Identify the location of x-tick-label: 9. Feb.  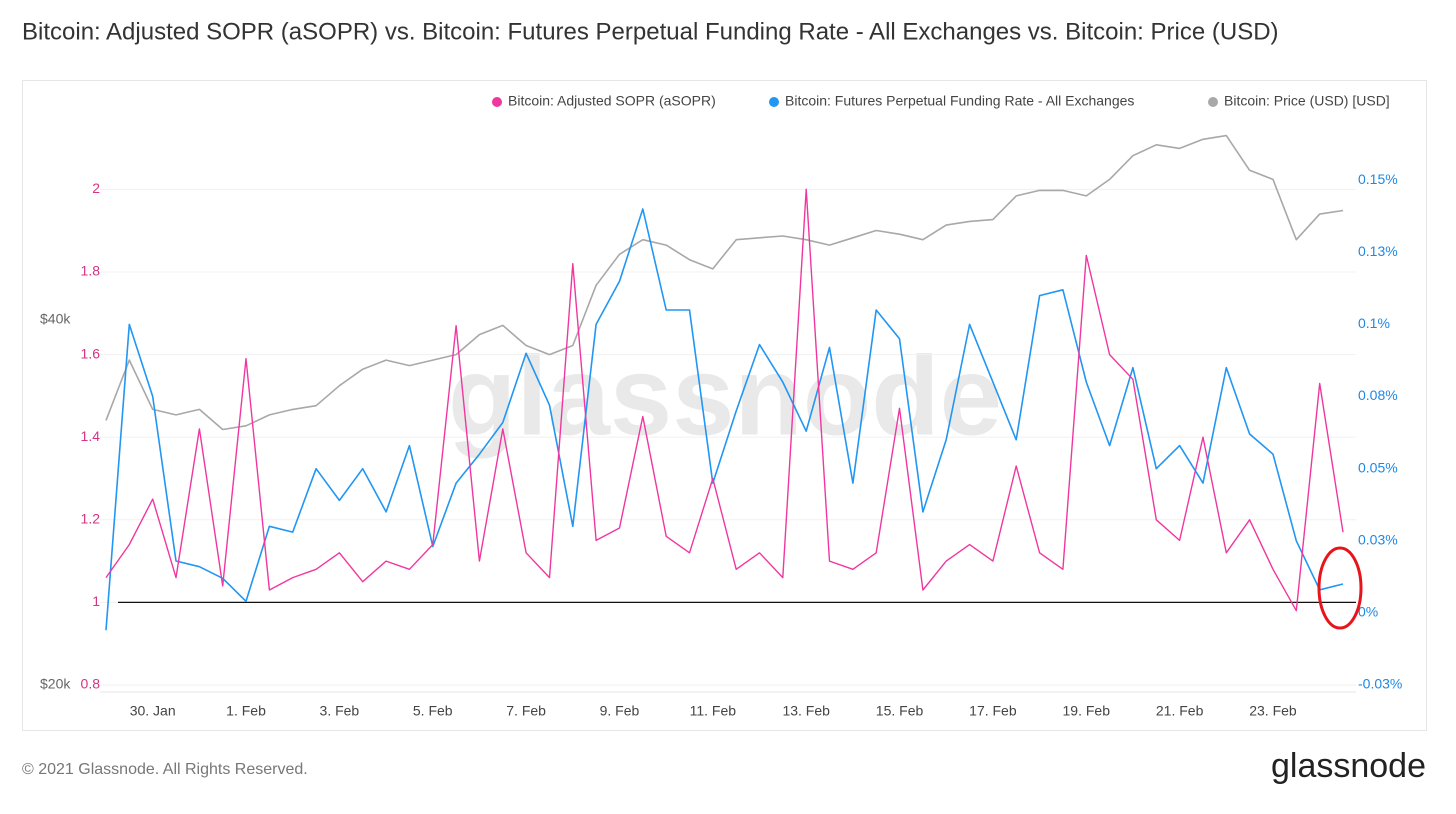
(620, 711).